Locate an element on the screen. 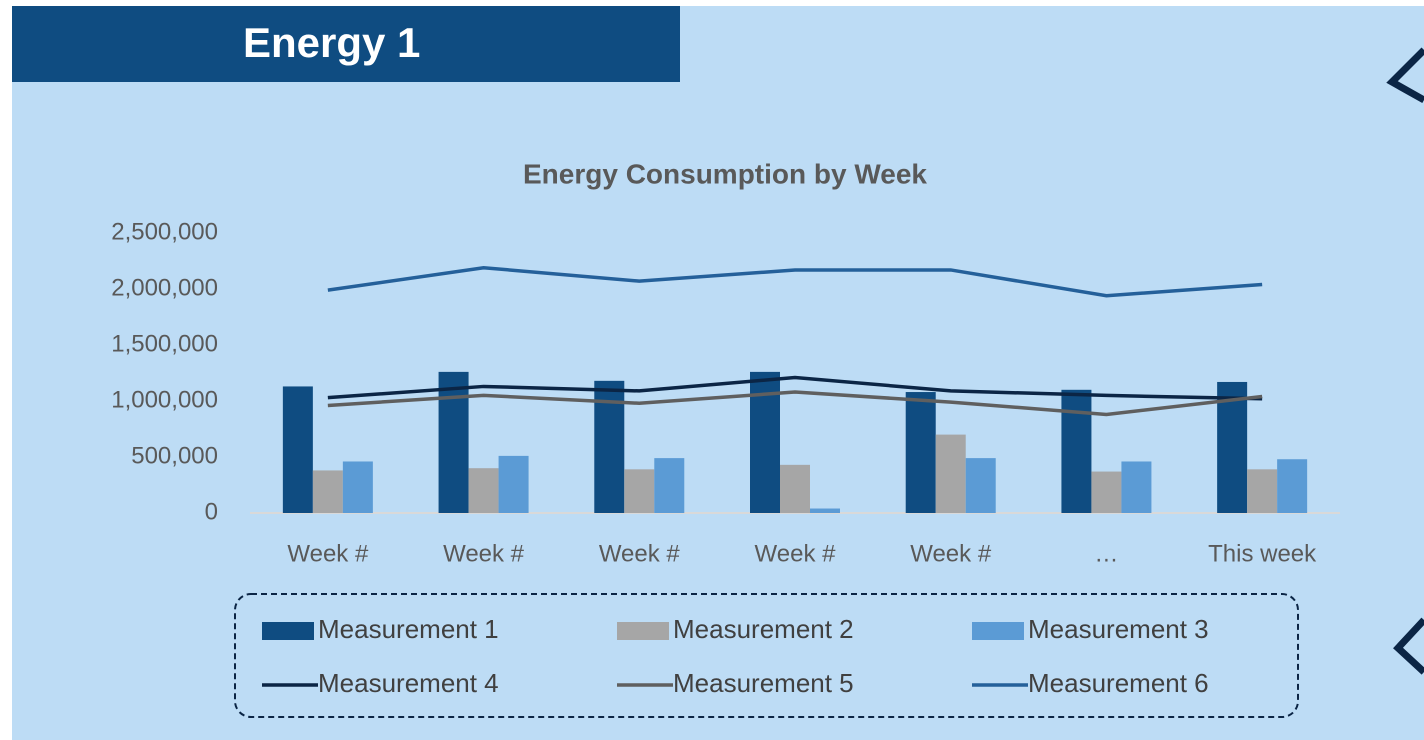  y-tick-label: 2,500,000 is located at coordinates (164, 231).